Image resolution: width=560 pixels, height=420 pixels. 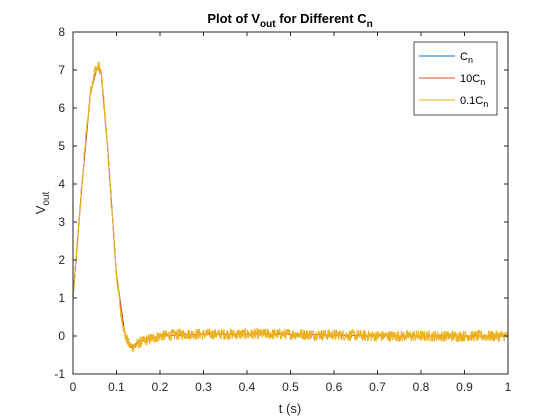 What do you see at coordinates (61, 222) in the screenshot?
I see `y-tick-label: 3` at bounding box center [61, 222].